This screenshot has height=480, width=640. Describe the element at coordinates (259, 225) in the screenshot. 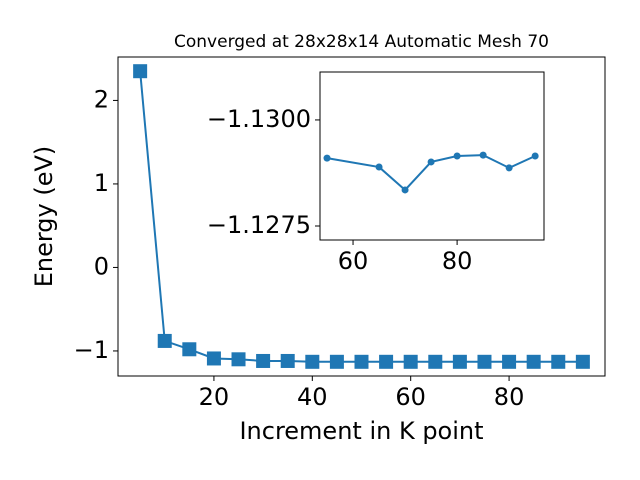

I see `y-tick-label: −1.1275` at that location.